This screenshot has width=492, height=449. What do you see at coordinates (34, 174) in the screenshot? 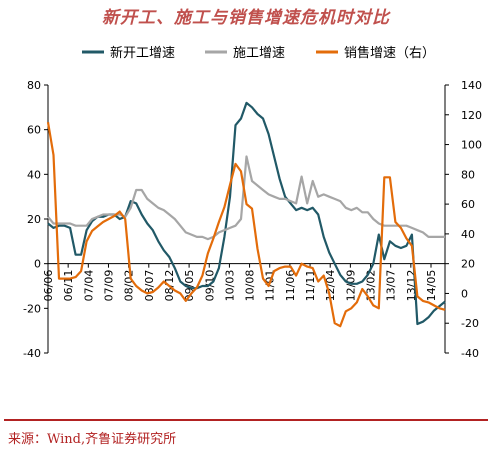
I see `left-axis-tick-label: 40` at bounding box center [34, 174].